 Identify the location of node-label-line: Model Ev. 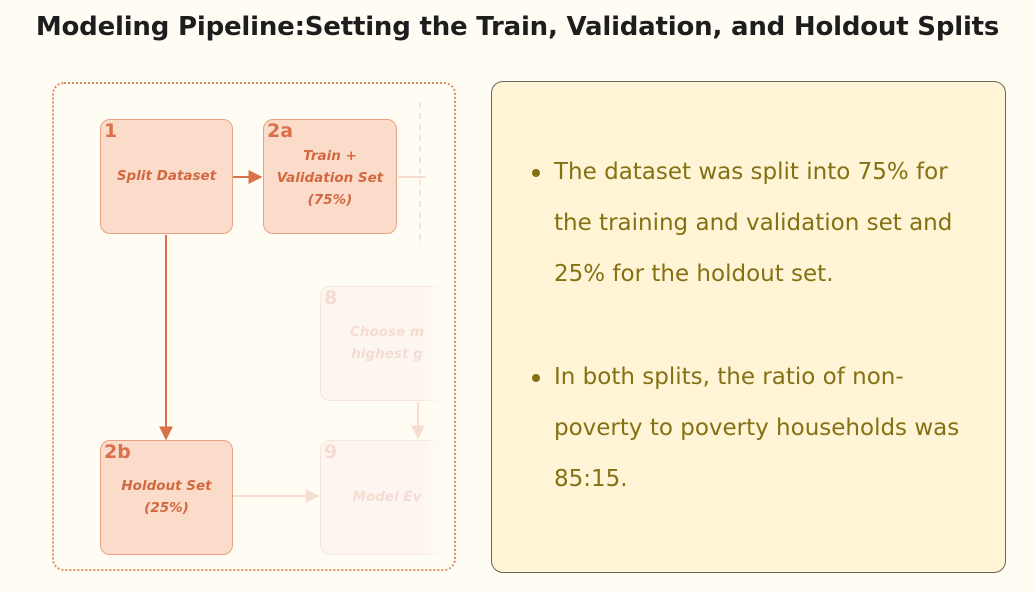
(387, 497).